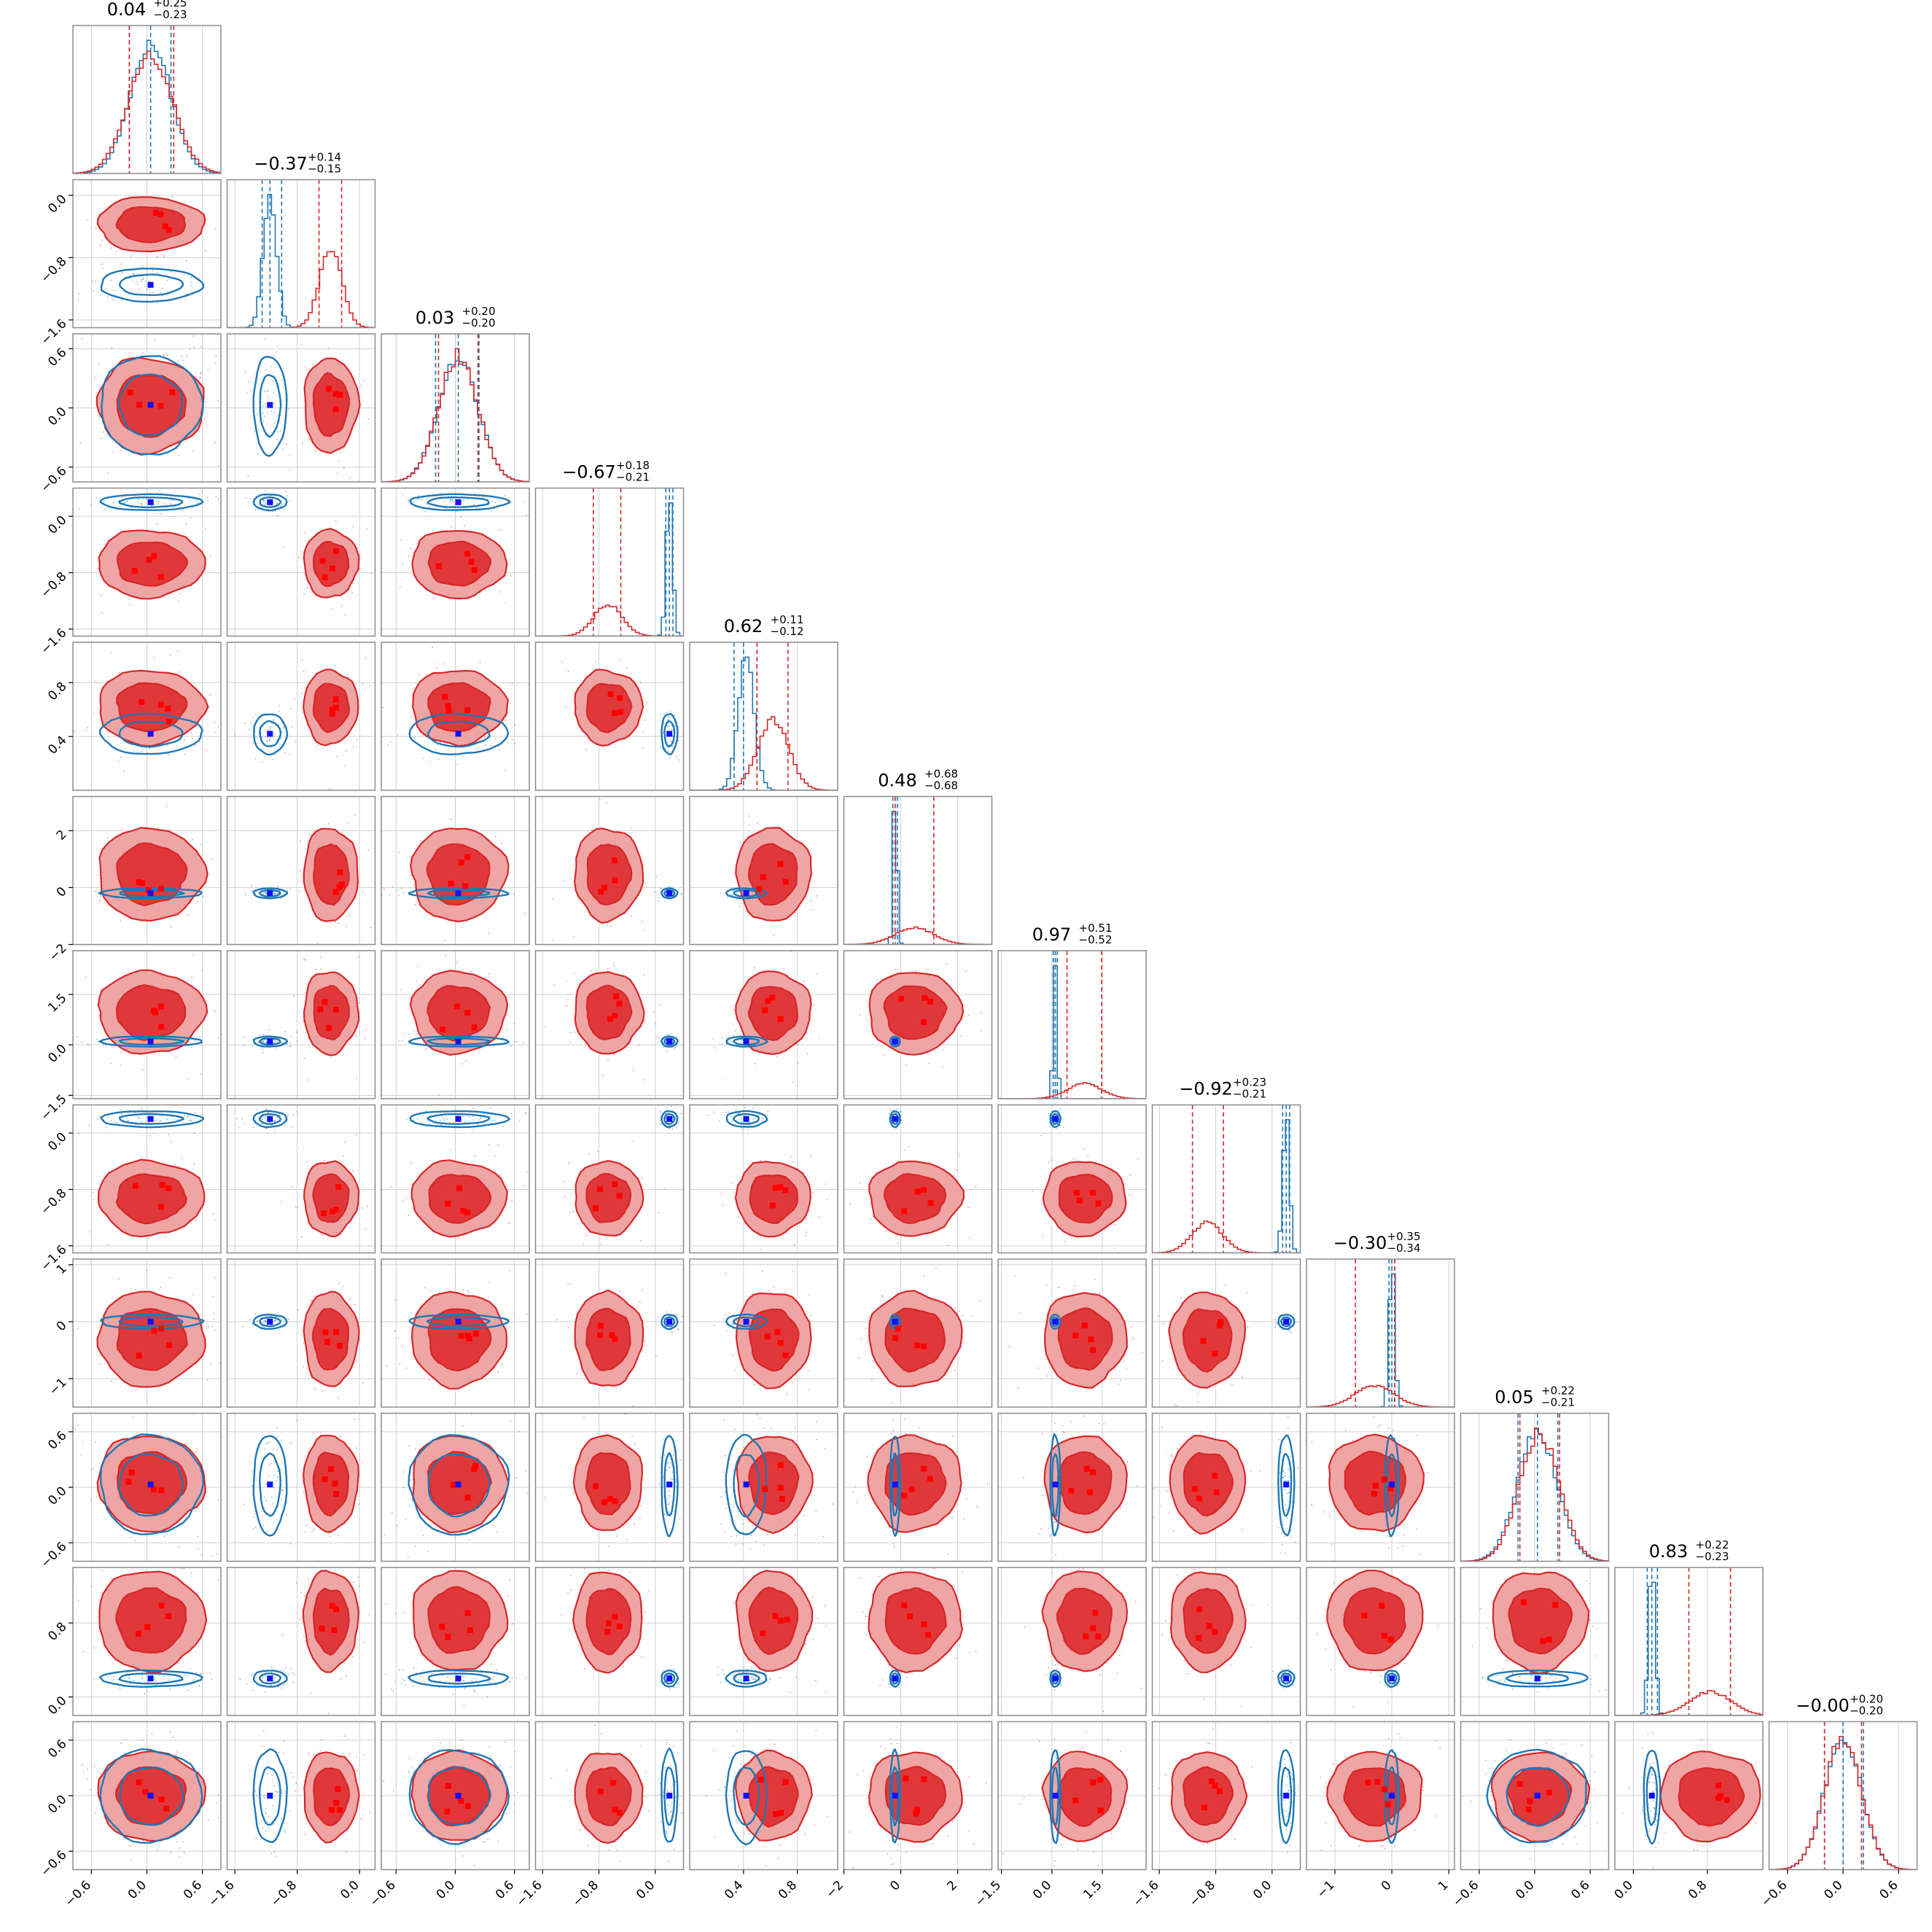 This screenshot has width=1932, height=1932. Describe the element at coordinates (53, 479) in the screenshot. I see `y-tick-label: −0.6` at that location.